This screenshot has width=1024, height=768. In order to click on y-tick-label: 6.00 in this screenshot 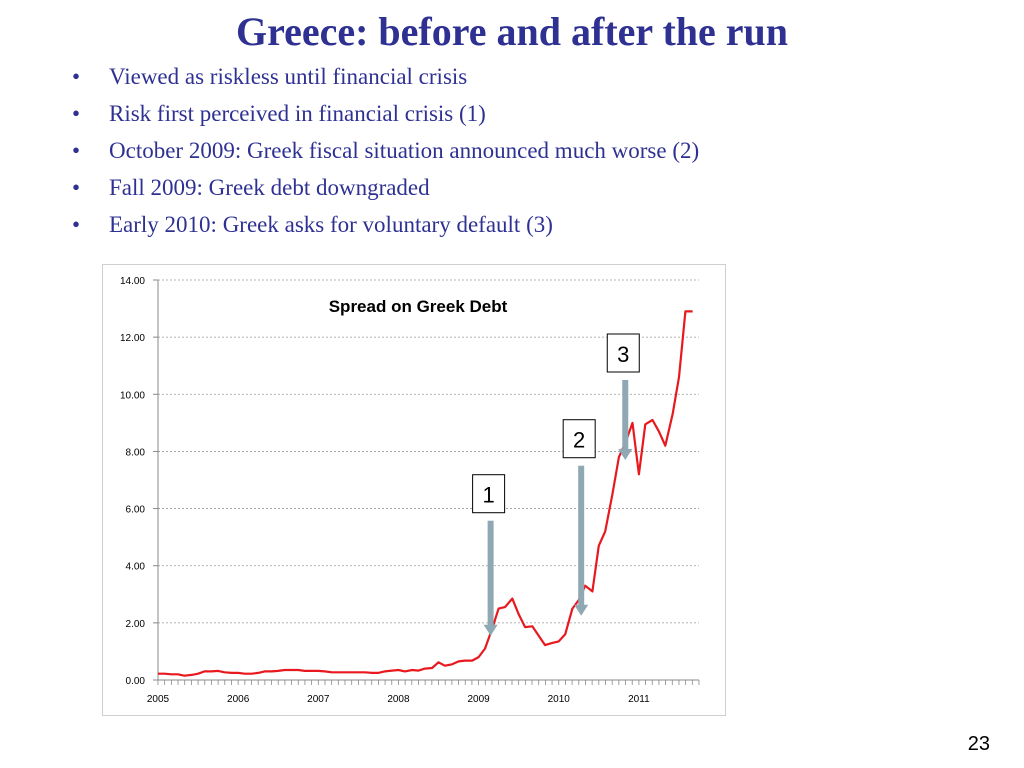, I will do `click(136, 510)`.